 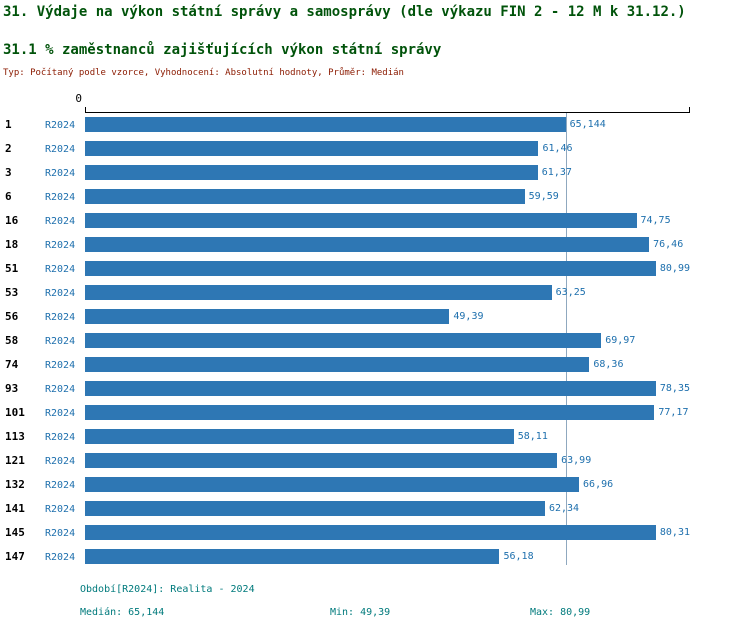 I want to click on bar-track: 62,34, so click(x=387, y=508).